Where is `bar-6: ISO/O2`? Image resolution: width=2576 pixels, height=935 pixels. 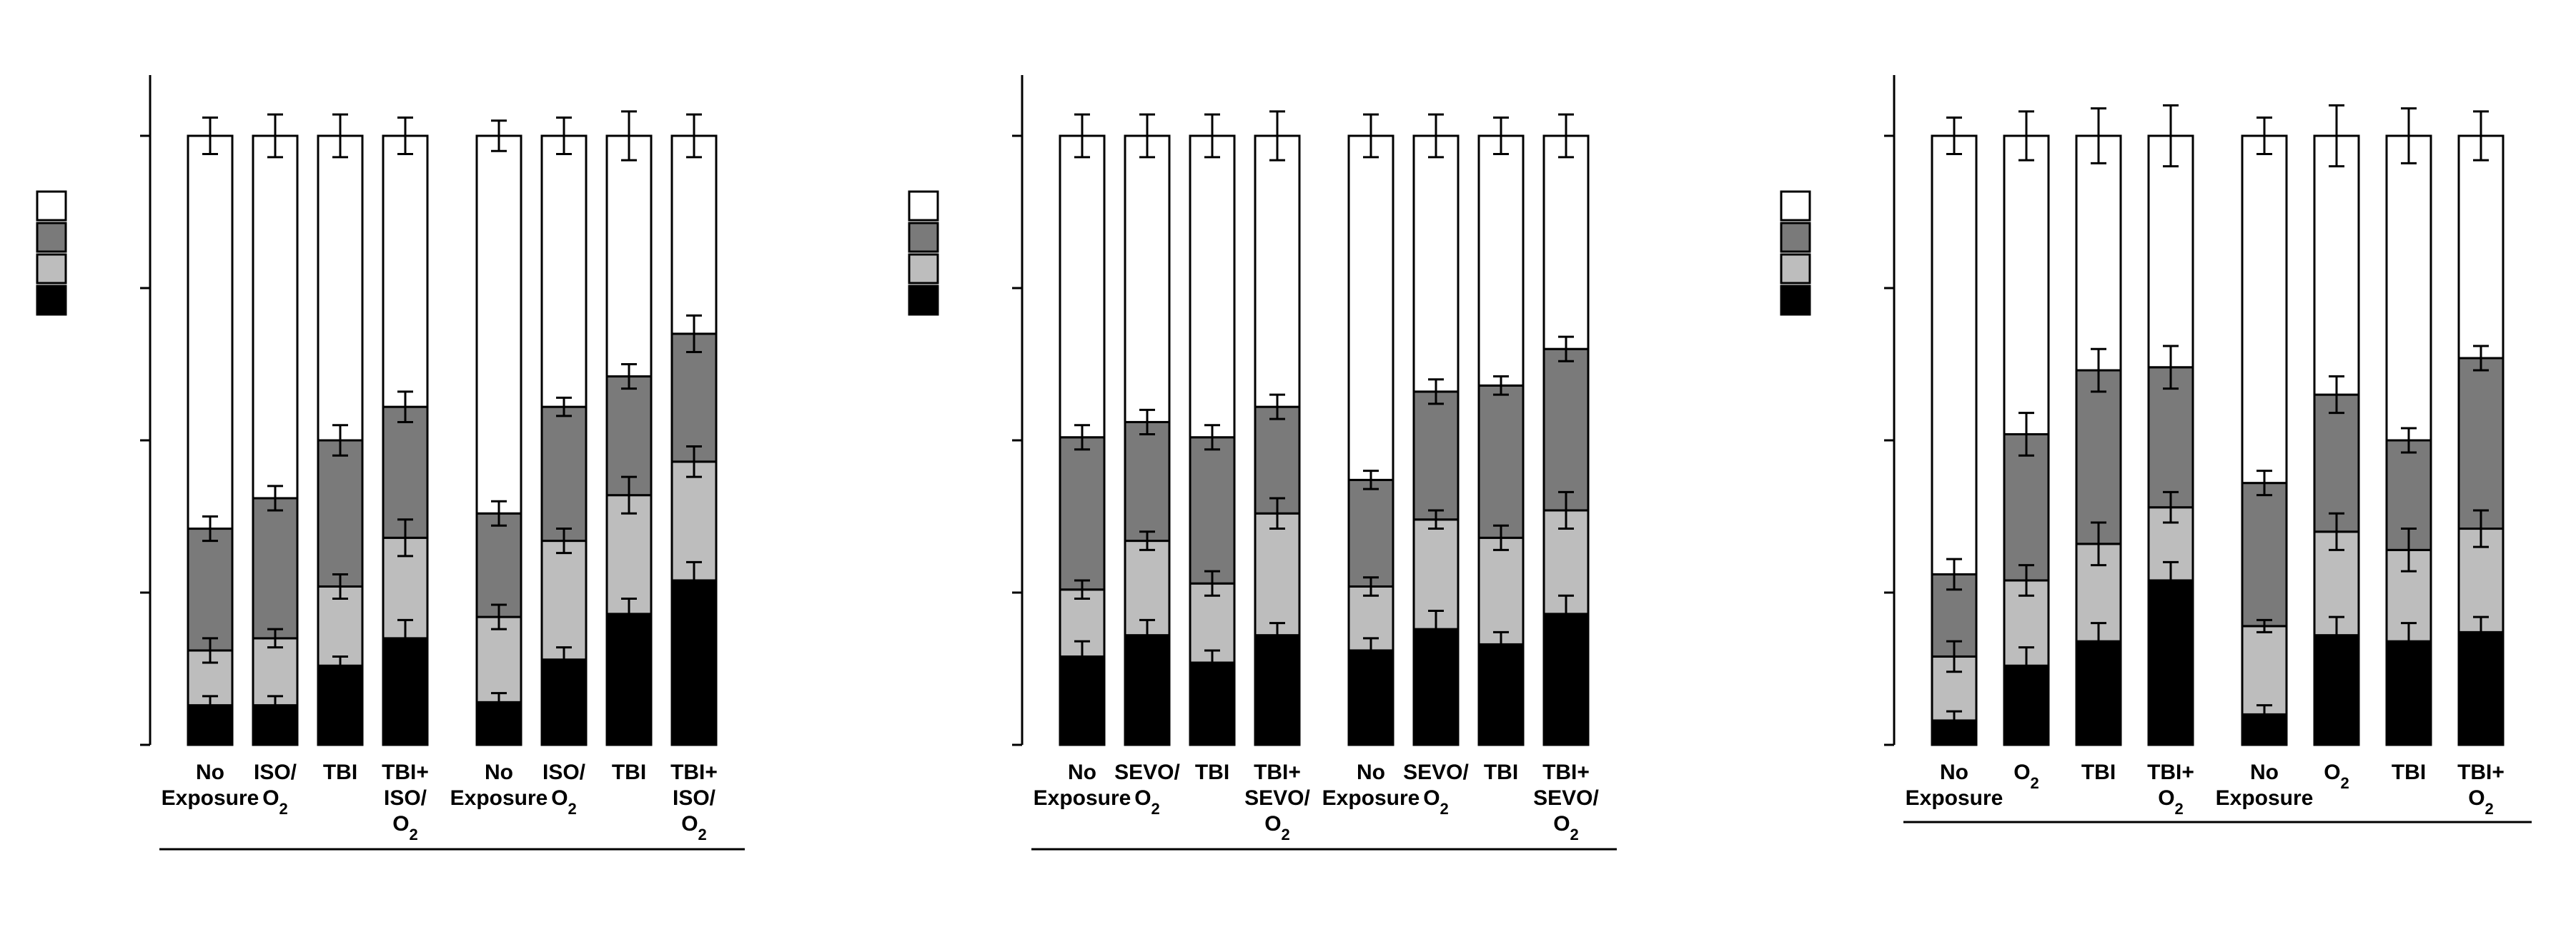
bar-6: ISO/O2 is located at coordinates (564, 467).